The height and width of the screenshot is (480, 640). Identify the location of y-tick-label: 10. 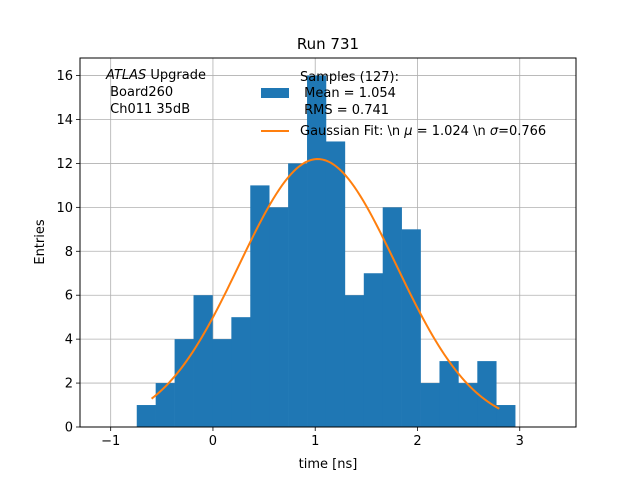
(64, 208).